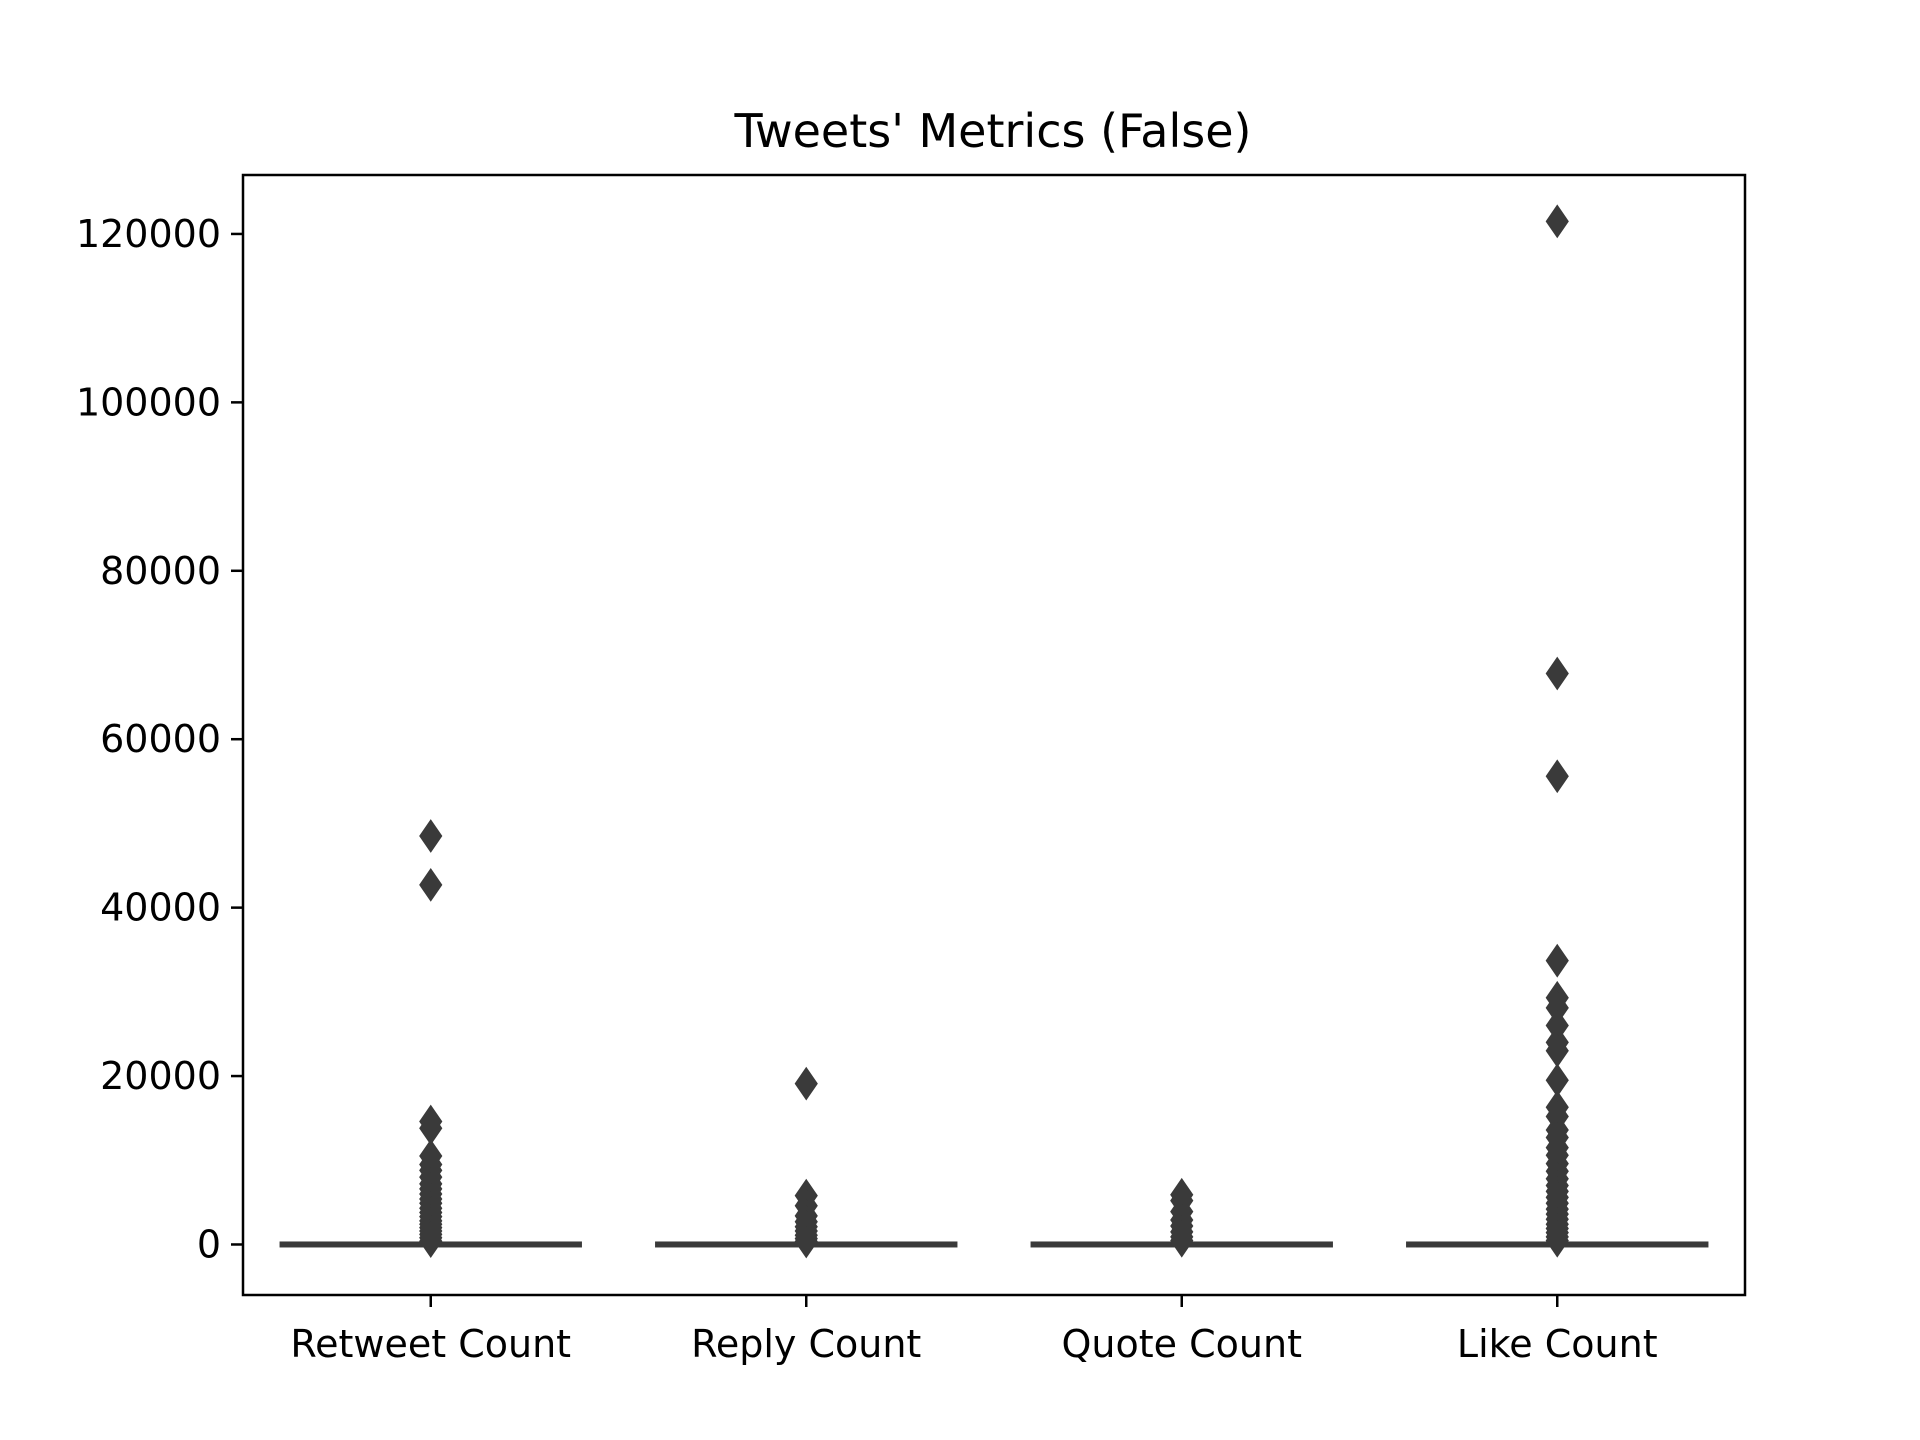 The height and width of the screenshot is (1440, 1920). What do you see at coordinates (160, 1076) in the screenshot?
I see `y-tick-label: 20000` at bounding box center [160, 1076].